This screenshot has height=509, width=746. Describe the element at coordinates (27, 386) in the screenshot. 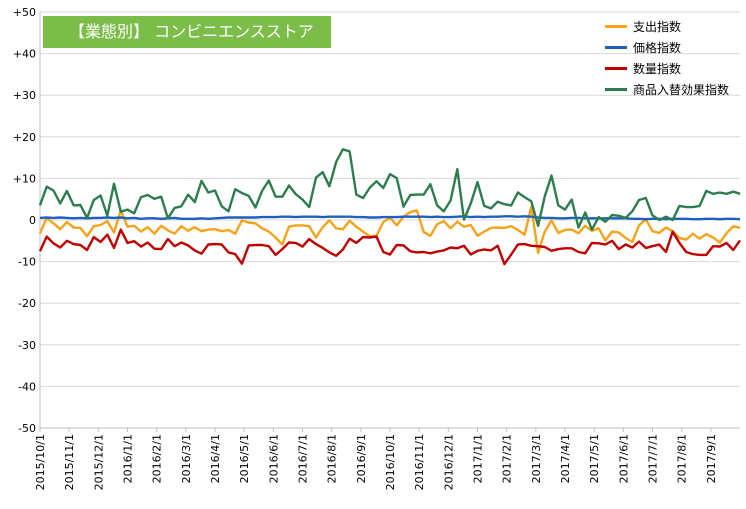

I see `y-tick-label: -40` at that location.